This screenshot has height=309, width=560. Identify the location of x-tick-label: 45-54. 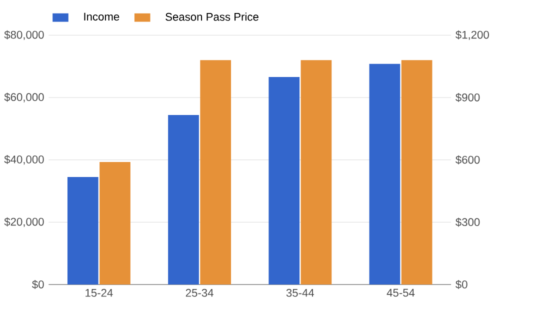
(400, 293).